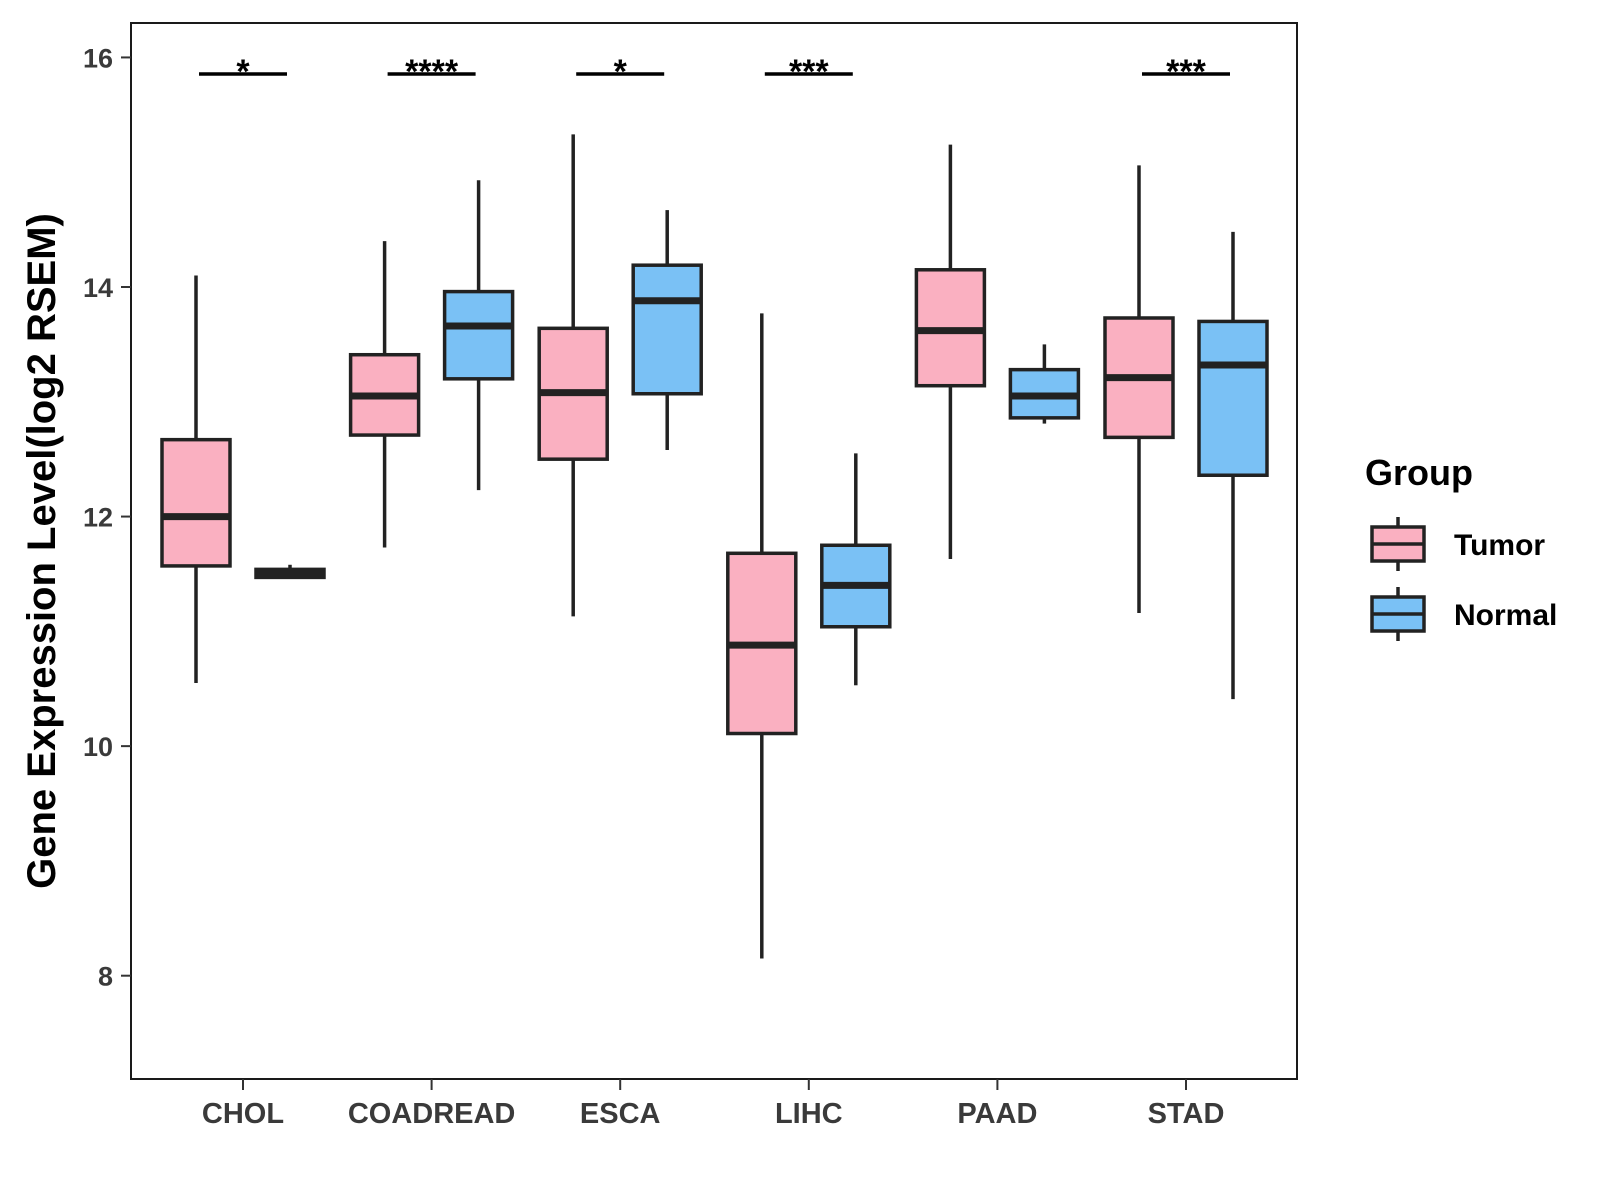  What do you see at coordinates (98, 747) in the screenshot?
I see `y-tick-label: 10` at bounding box center [98, 747].